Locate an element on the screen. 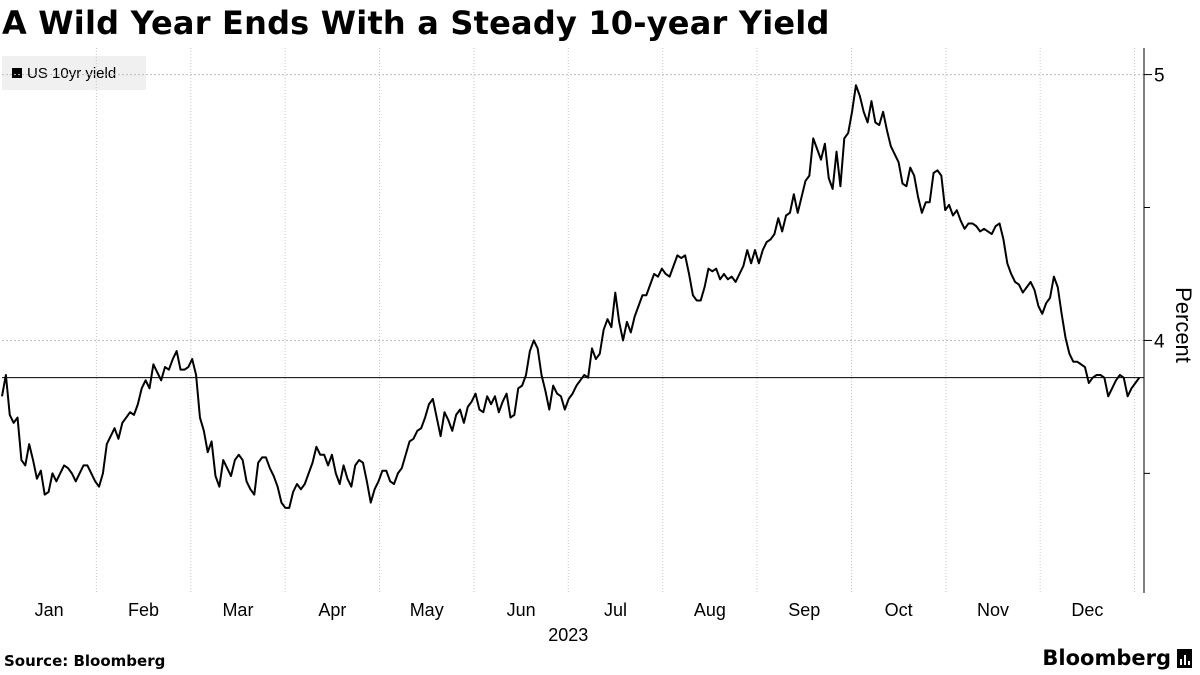 Image resolution: width=1200 pixels, height=675 pixels. x-tick-label: Jun is located at coordinates (521, 610).